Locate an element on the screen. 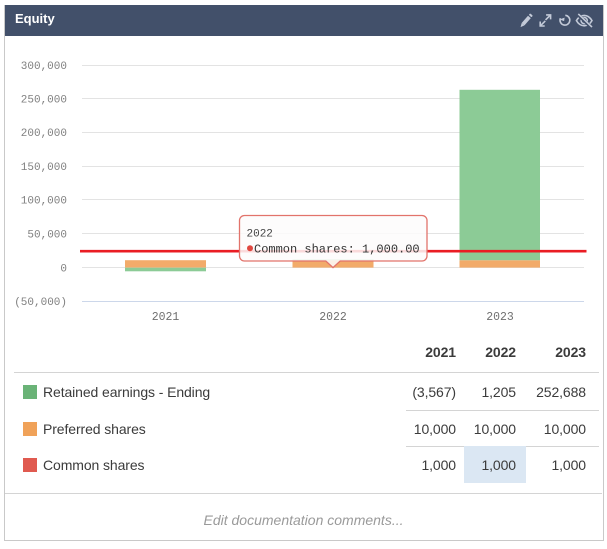 This screenshot has width=607, height=549. svg-text: 300,000 is located at coordinates (44, 67).